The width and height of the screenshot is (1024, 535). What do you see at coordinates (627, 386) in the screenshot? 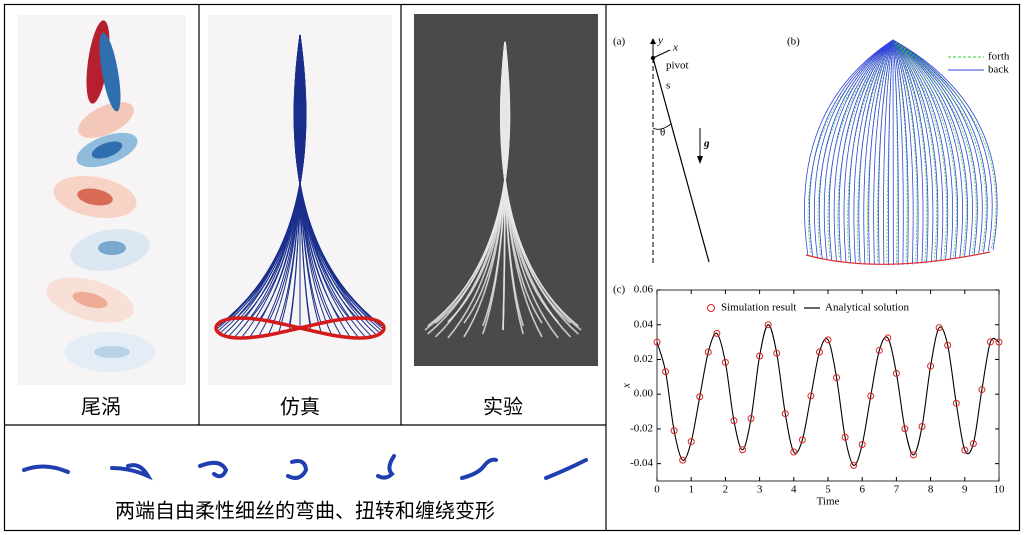
I see `y-axis-title: x` at bounding box center [627, 386].